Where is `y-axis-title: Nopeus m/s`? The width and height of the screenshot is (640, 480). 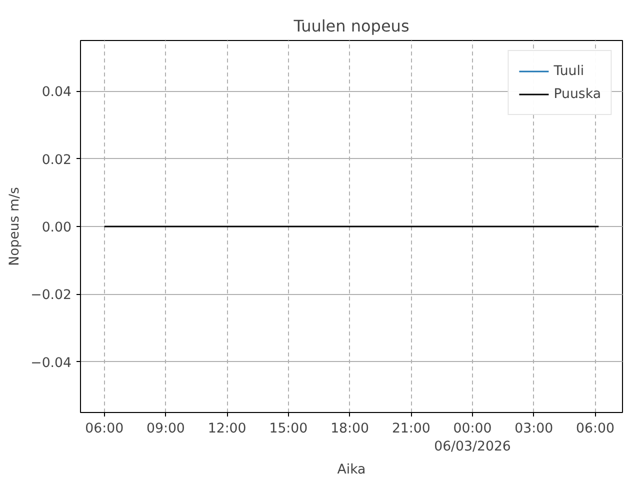 y-axis-title: Nopeus m/s is located at coordinates (15, 226).